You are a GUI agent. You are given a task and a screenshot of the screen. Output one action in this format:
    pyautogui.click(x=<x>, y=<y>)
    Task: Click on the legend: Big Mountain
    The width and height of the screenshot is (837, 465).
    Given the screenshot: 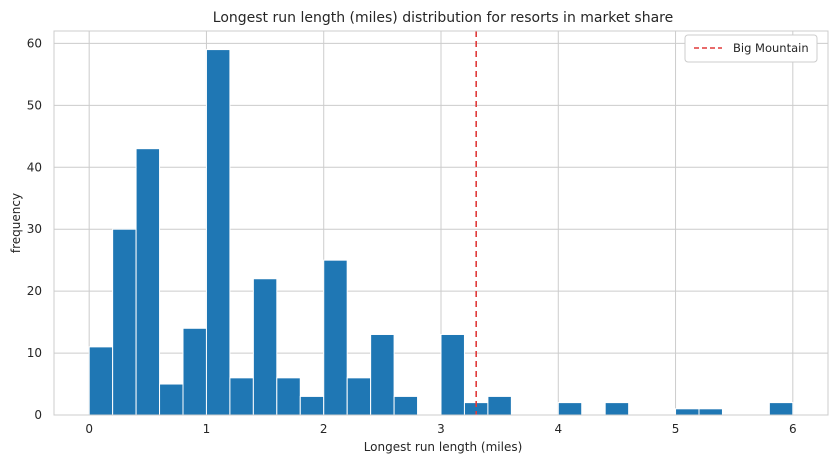 What is the action you would take?
    pyautogui.click(x=751, y=48)
    